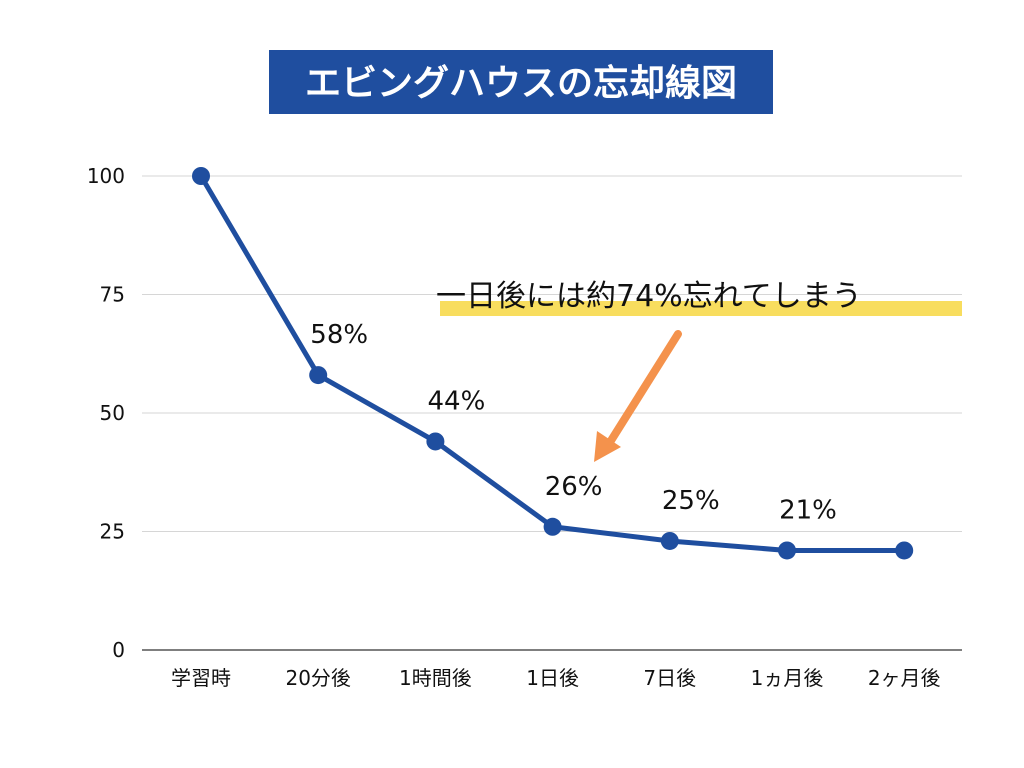 The image size is (1024, 768). I want to click on data-label-3: 26%, so click(574, 487).